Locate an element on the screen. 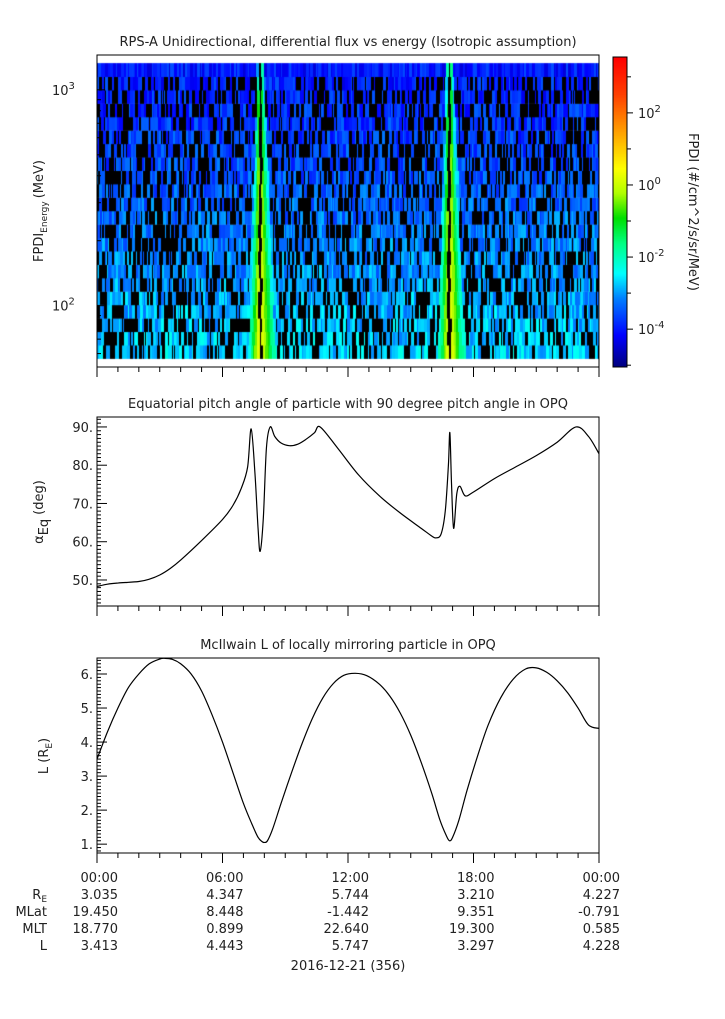 The image size is (725, 1019). ephemeris-value: 22.640 is located at coordinates (347, 929).